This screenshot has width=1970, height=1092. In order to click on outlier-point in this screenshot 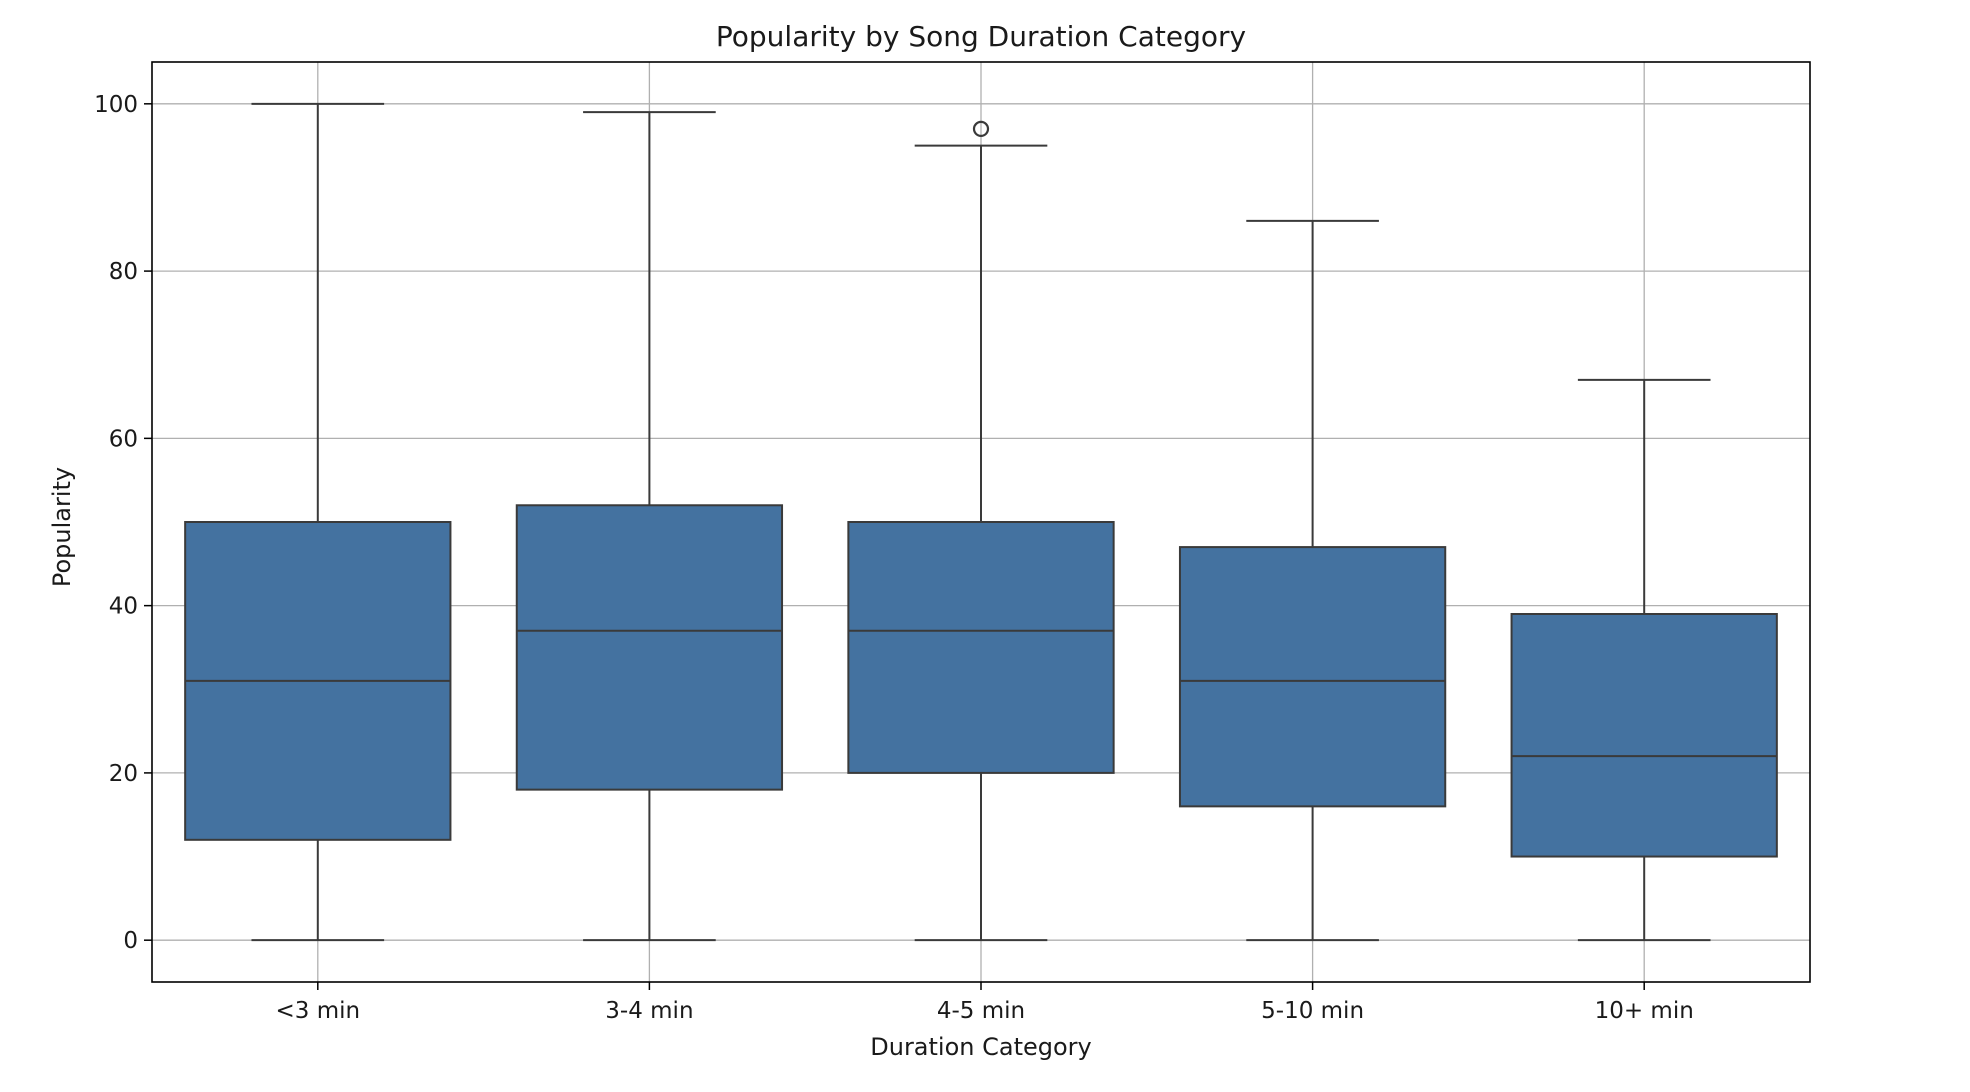, I will do `click(981, 129)`.